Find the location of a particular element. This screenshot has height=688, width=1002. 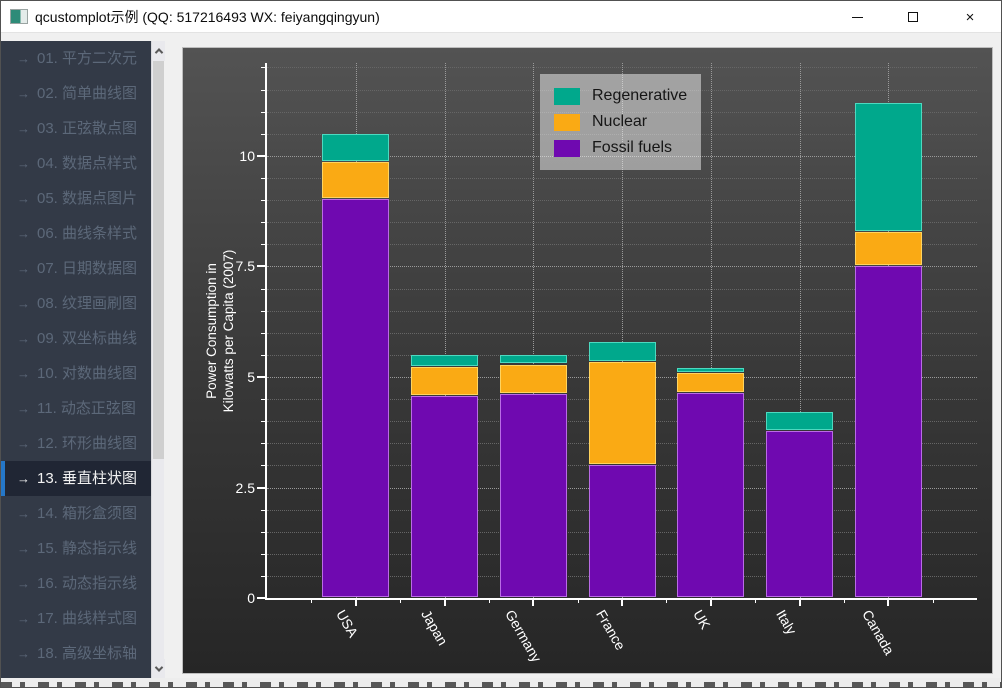

sidebar-item-08: → 08. 纹理画刷图 is located at coordinates (76, 303).